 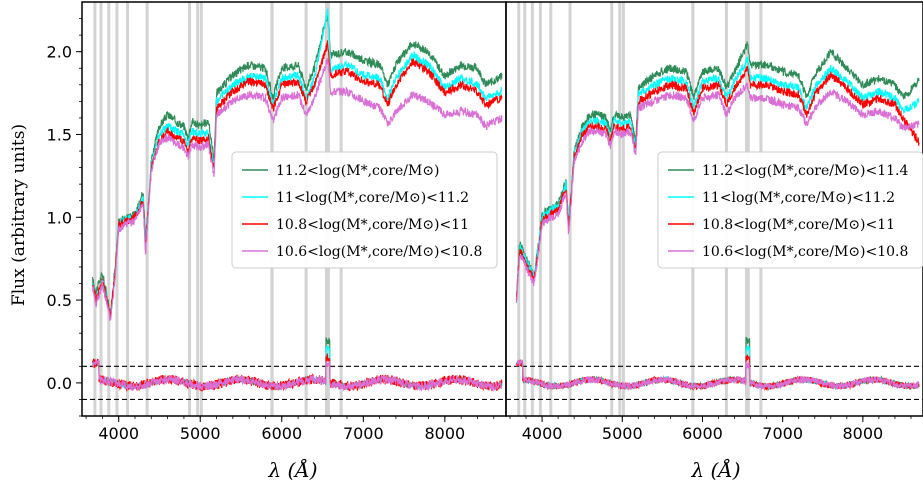 I want to click on y-tick-label: 2.0, so click(x=59, y=52).